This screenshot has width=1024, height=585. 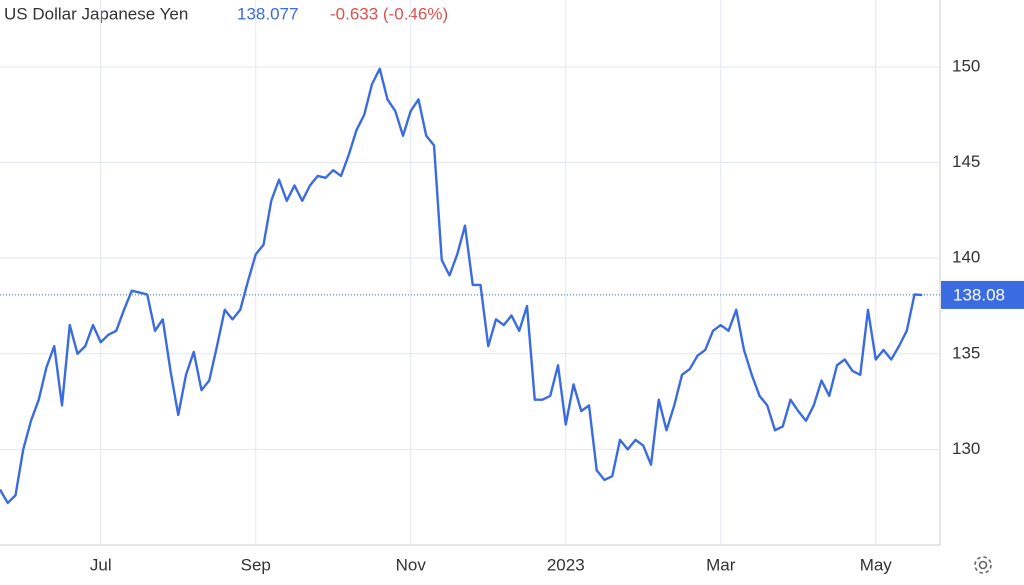 I want to click on price: 138.077, so click(x=267, y=13).